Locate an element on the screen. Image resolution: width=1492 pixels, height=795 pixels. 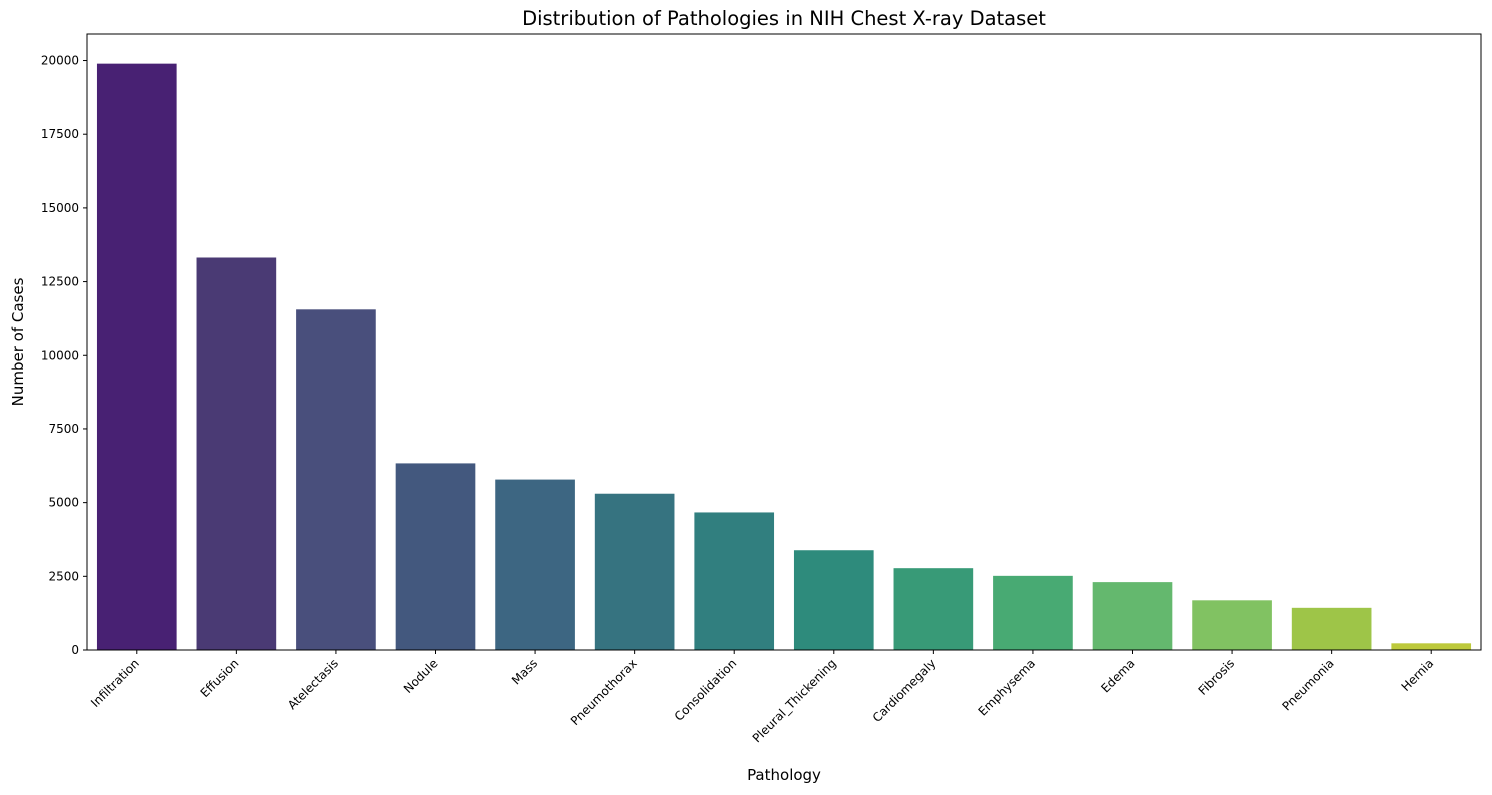
x-tick-label: Edema is located at coordinates (1117, 675).